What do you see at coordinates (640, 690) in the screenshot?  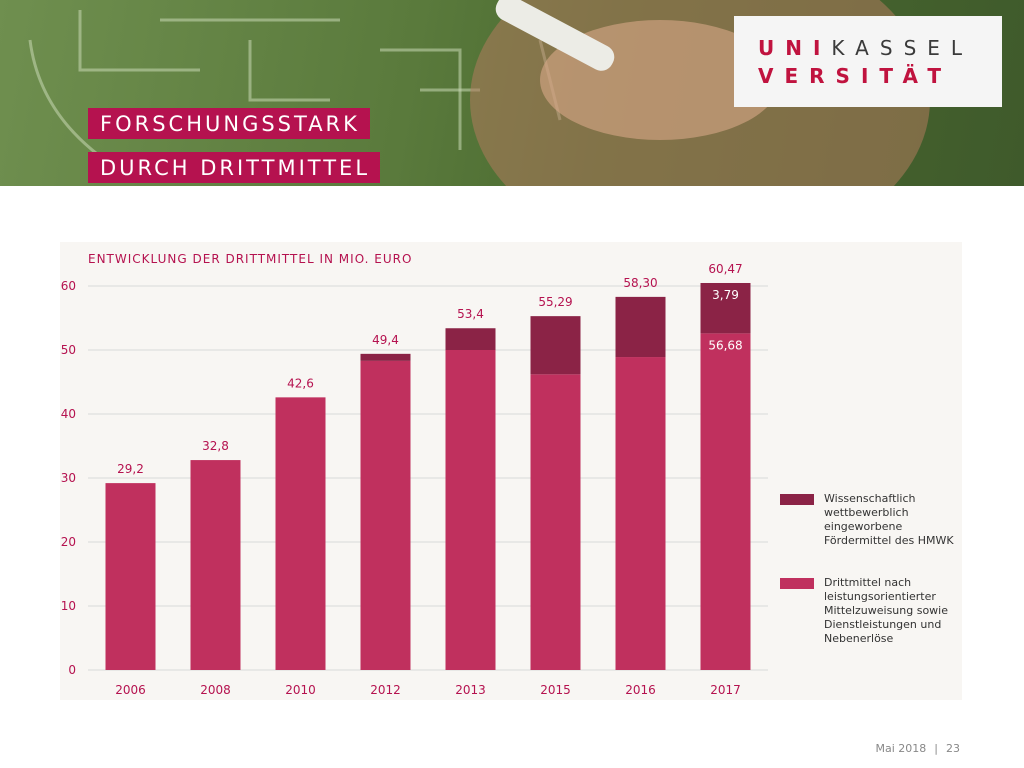 I see `x-tick-label: 2016` at bounding box center [640, 690].